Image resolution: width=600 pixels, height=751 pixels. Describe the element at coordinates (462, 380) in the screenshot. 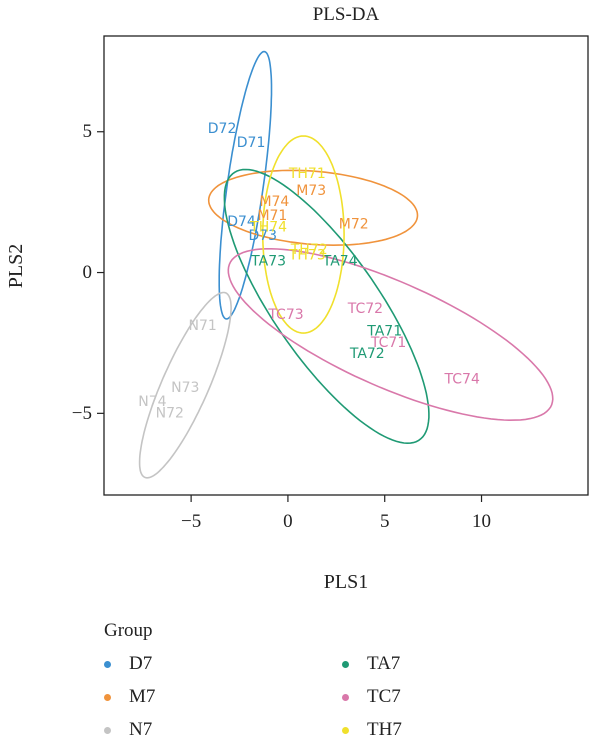

I see `point-label-tc74: TC74` at that location.